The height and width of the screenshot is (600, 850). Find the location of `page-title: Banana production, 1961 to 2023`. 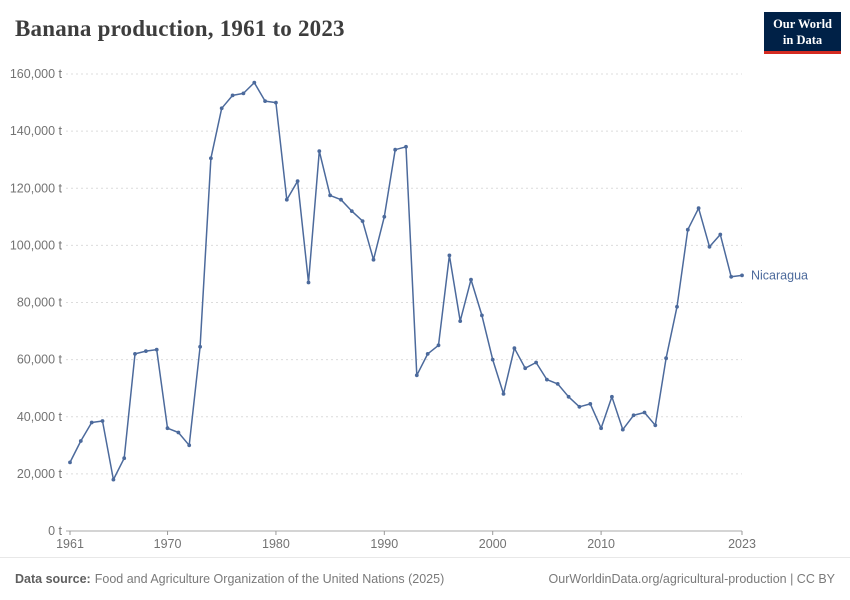

page-title: Banana production, 1961 to 2023 is located at coordinates (180, 28).